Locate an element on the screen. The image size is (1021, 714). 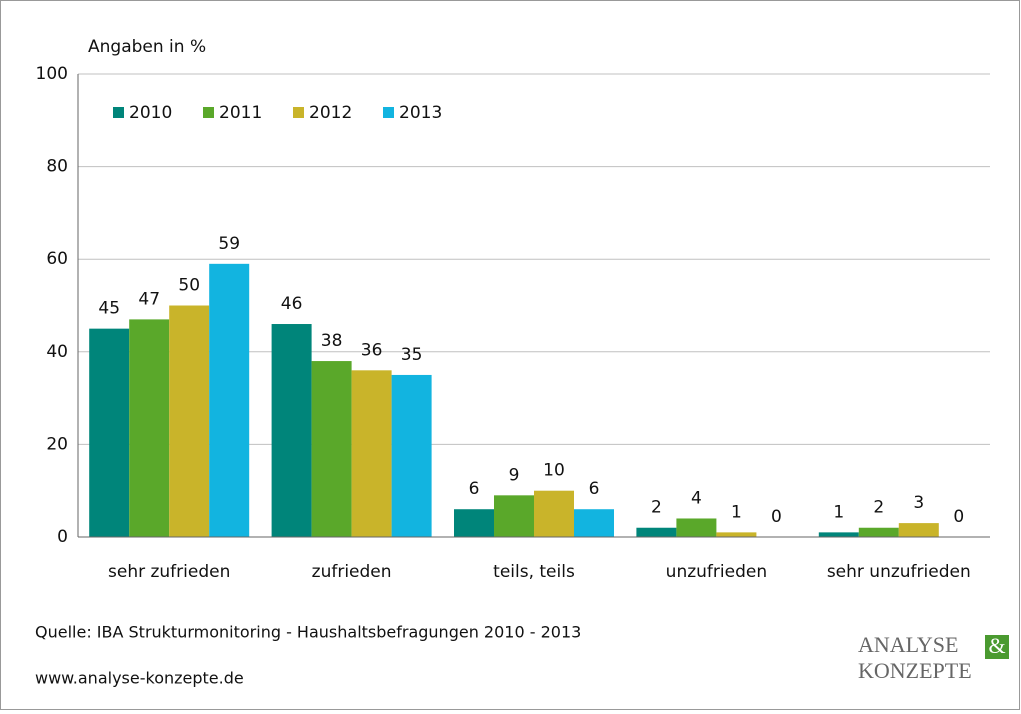
y-tick-label: 80 is located at coordinates (57, 167).